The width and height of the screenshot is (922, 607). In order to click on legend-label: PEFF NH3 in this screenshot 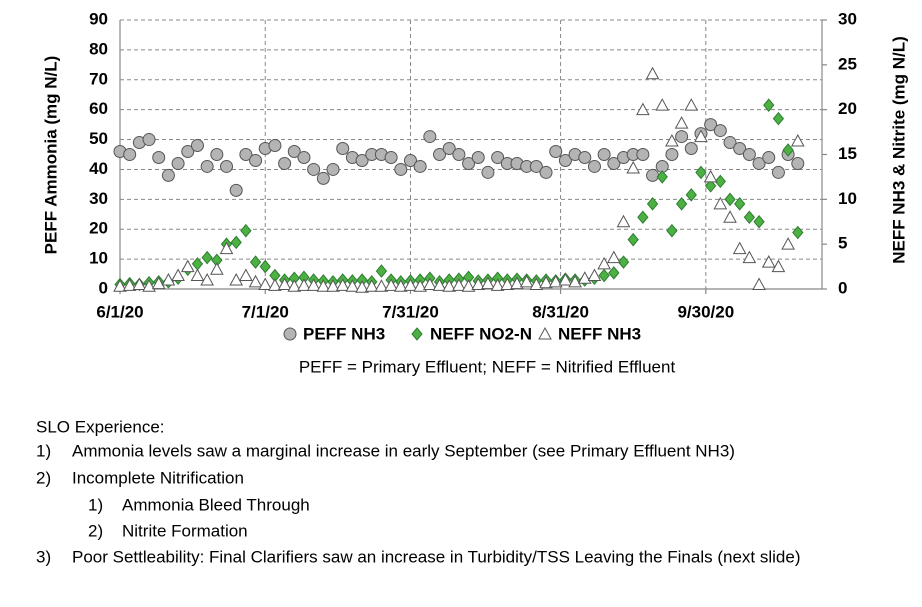, I will do `click(344, 333)`.